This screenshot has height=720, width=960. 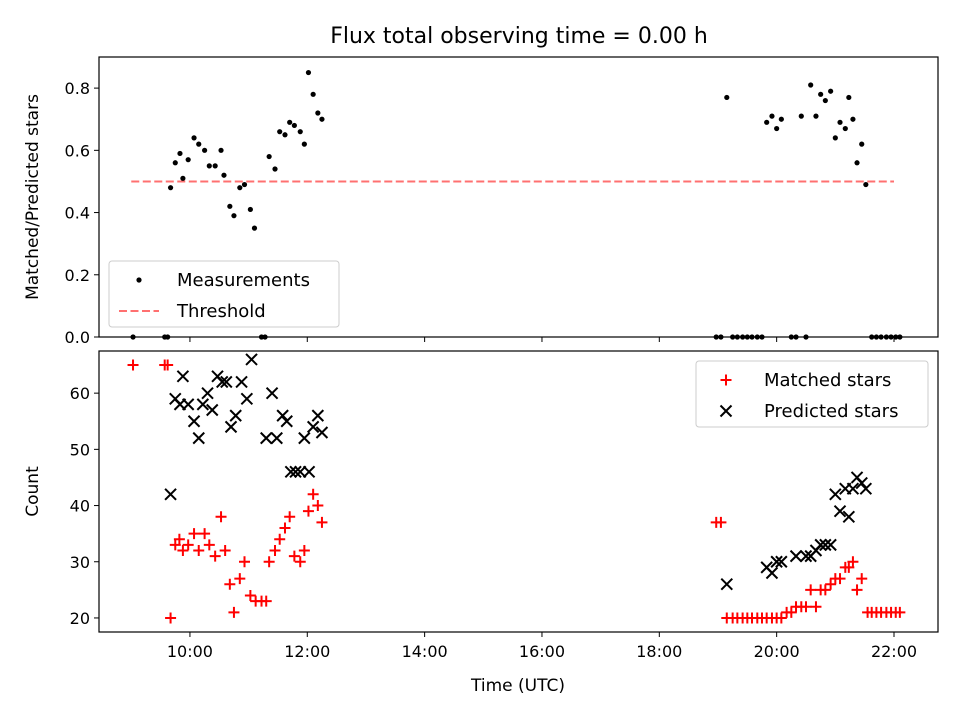 What do you see at coordinates (80, 393) in the screenshot?
I see `y-tick-label: 60` at bounding box center [80, 393].